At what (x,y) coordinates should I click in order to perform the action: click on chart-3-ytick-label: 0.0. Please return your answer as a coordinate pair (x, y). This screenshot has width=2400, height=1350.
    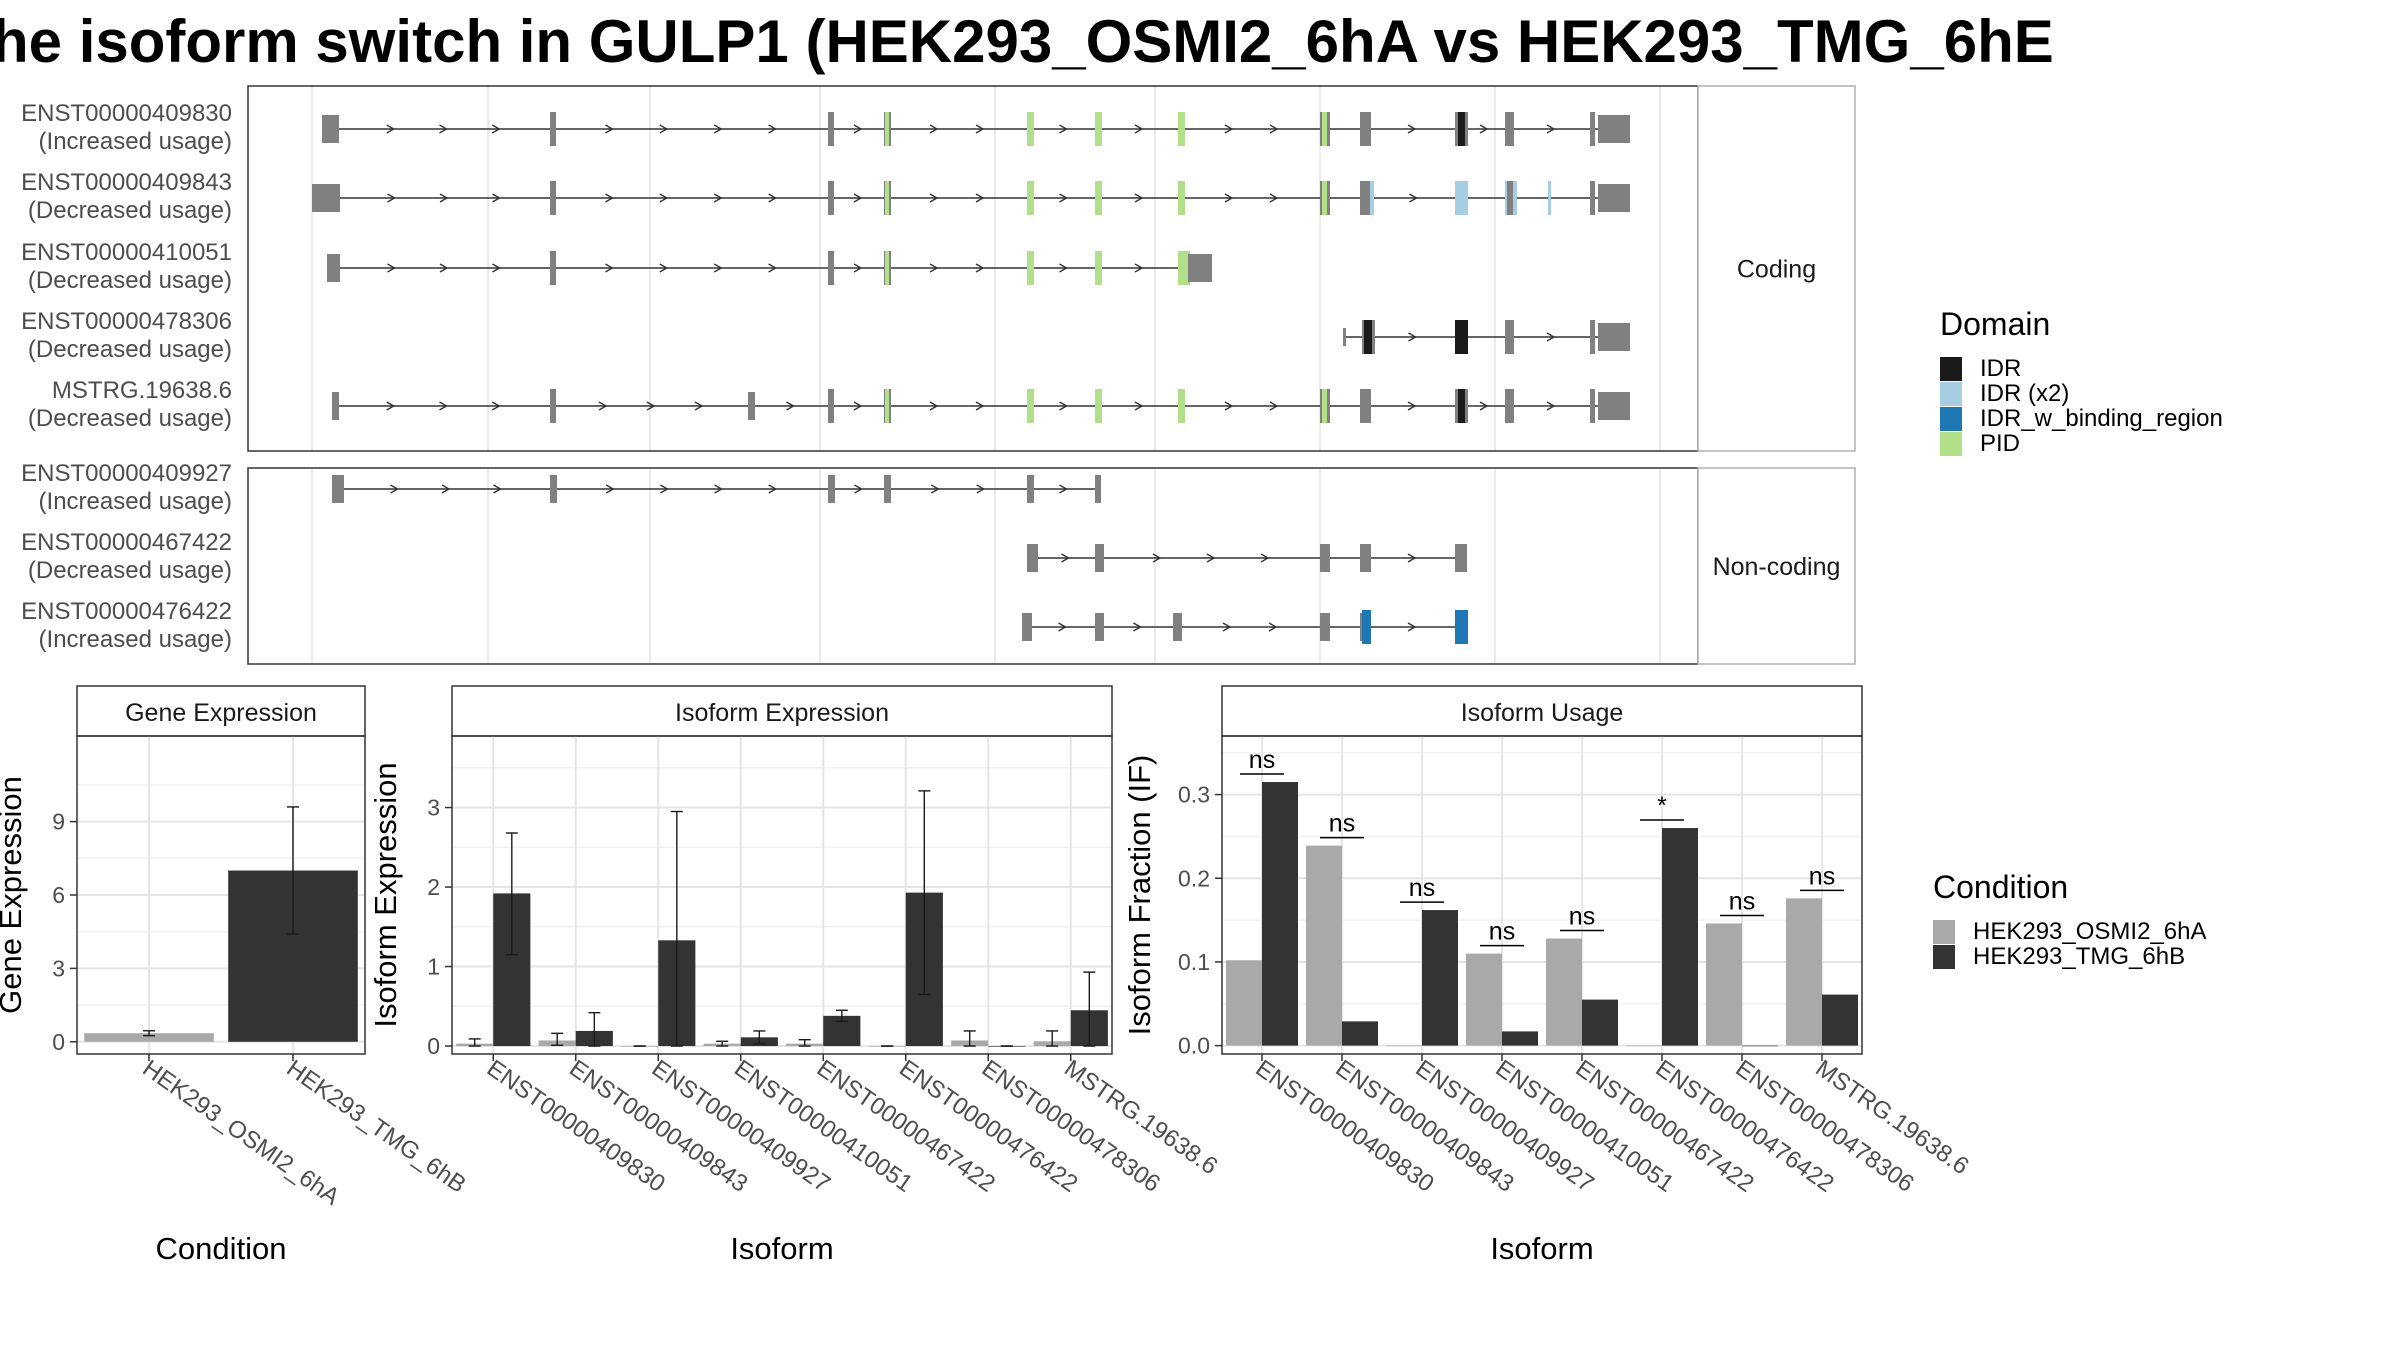
    Looking at the image, I should click on (1194, 1046).